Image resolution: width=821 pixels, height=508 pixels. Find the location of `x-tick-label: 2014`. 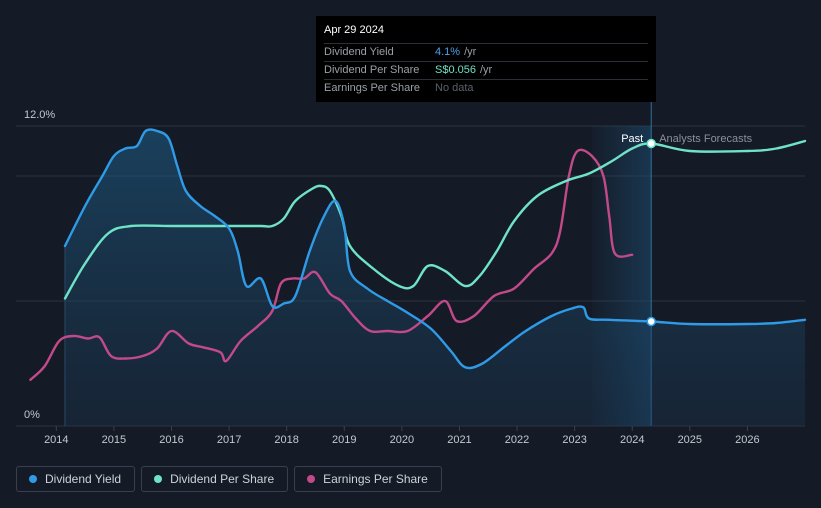

x-tick-label: 2014 is located at coordinates (56, 440).